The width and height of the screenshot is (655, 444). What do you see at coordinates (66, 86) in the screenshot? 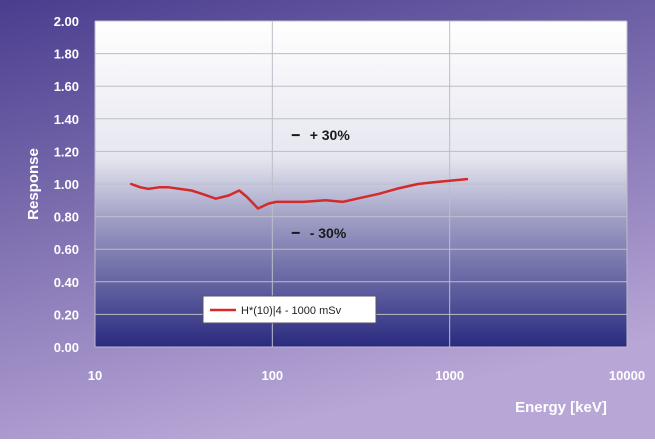
I see `y-tick-label: 1.60` at bounding box center [66, 86].